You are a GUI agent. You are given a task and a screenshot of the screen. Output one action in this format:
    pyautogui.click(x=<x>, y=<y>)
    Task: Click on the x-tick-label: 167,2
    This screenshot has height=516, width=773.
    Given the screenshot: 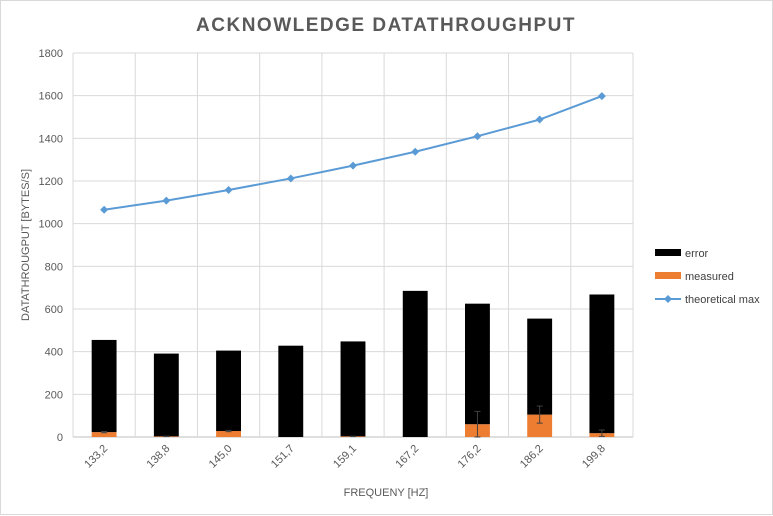 What is the action you would take?
    pyautogui.click(x=407, y=457)
    